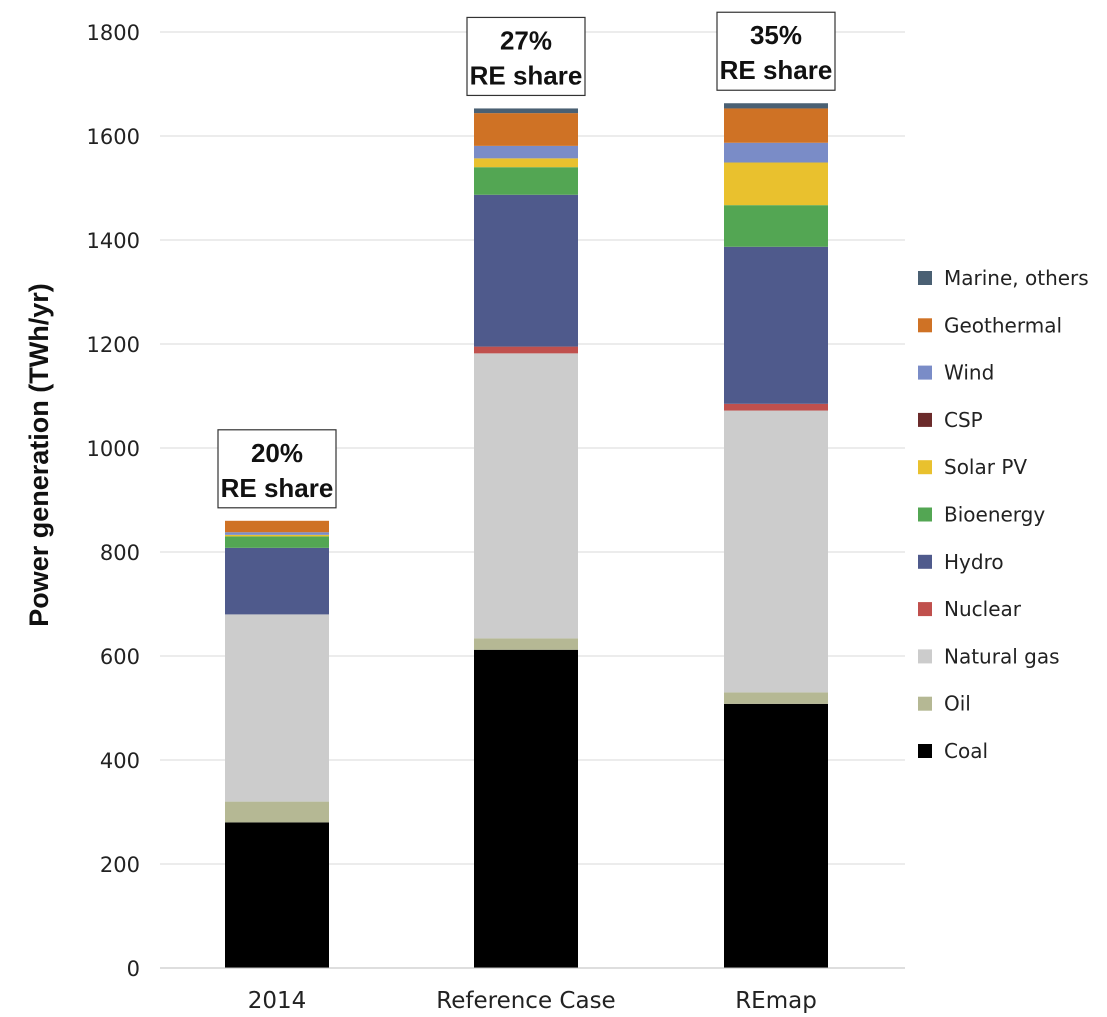 The height and width of the screenshot is (1017, 1107). I want to click on legend-label: Wind, so click(969, 373).